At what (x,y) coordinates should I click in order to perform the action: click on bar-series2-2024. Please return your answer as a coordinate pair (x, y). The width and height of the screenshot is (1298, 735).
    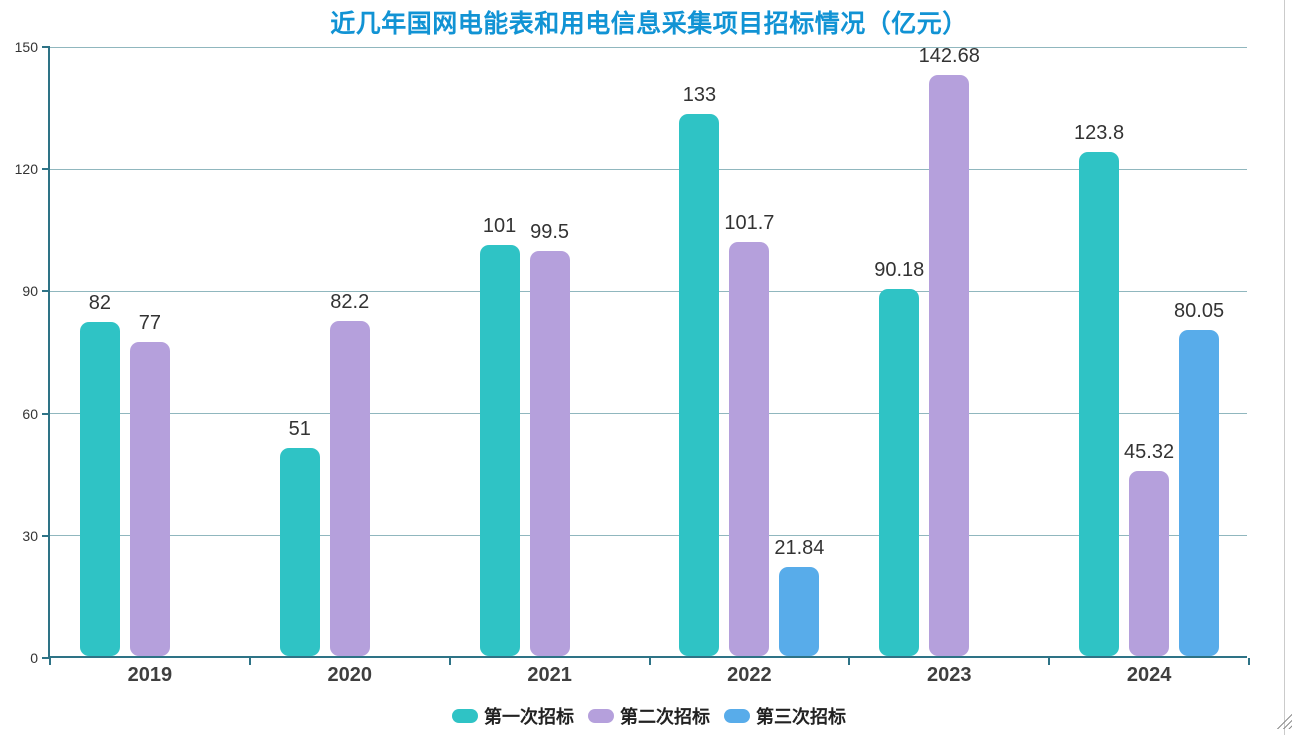
    Looking at the image, I should click on (1149, 563).